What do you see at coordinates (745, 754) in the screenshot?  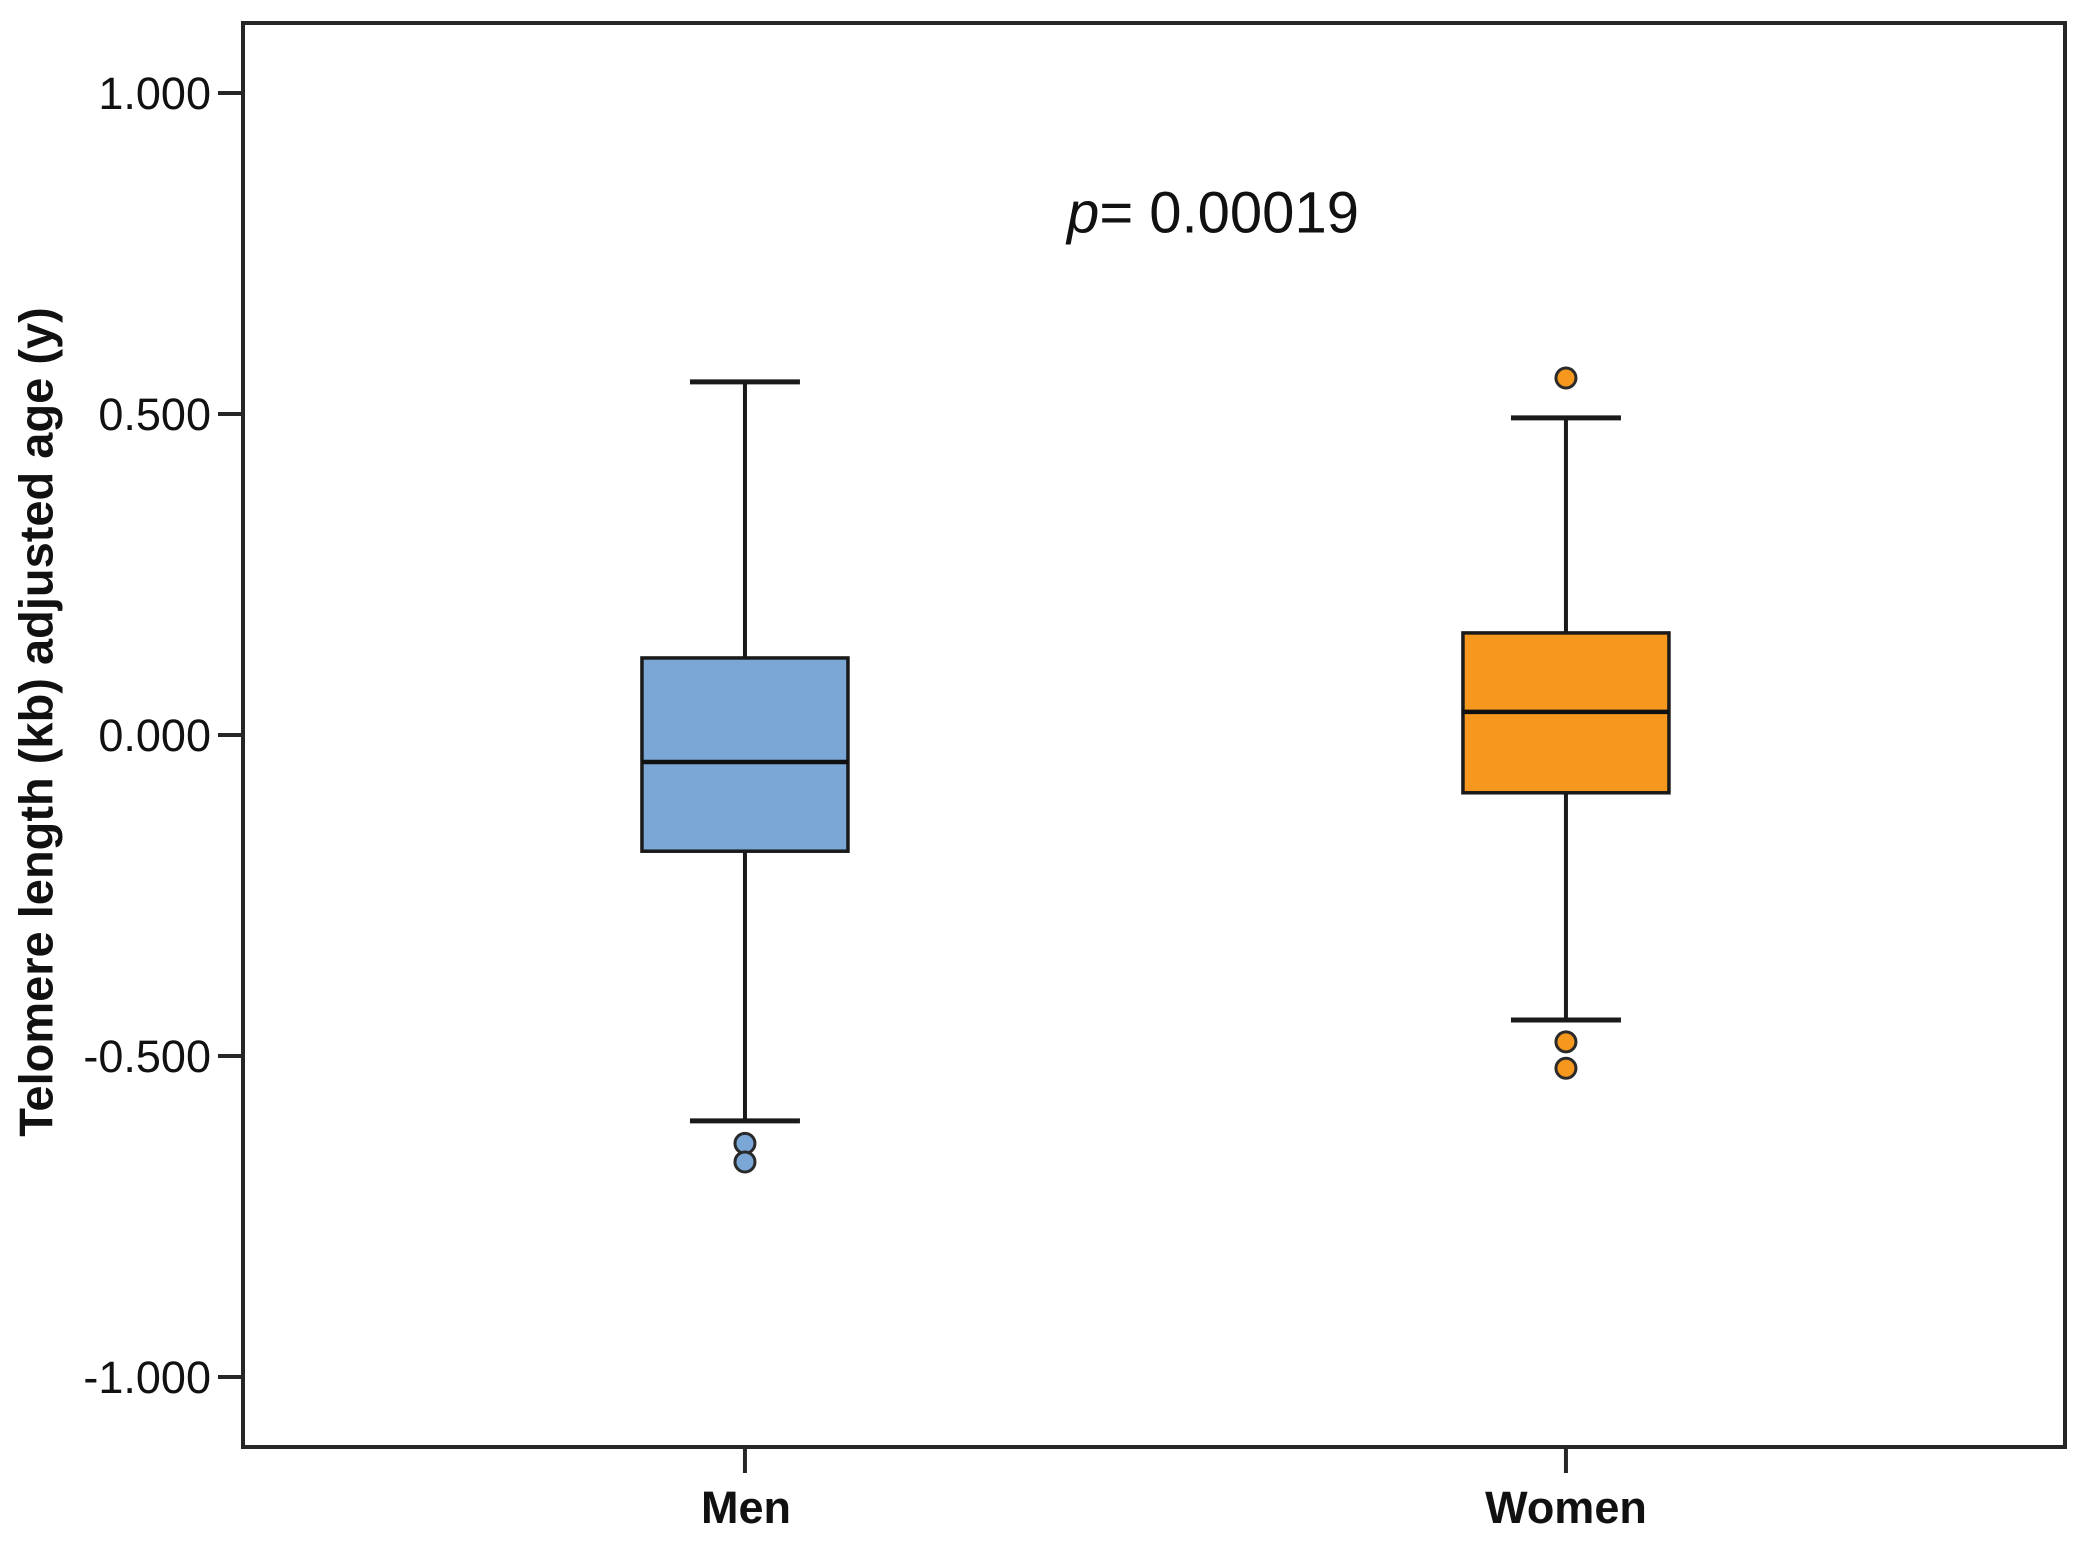 I see `iqr-box-men` at bounding box center [745, 754].